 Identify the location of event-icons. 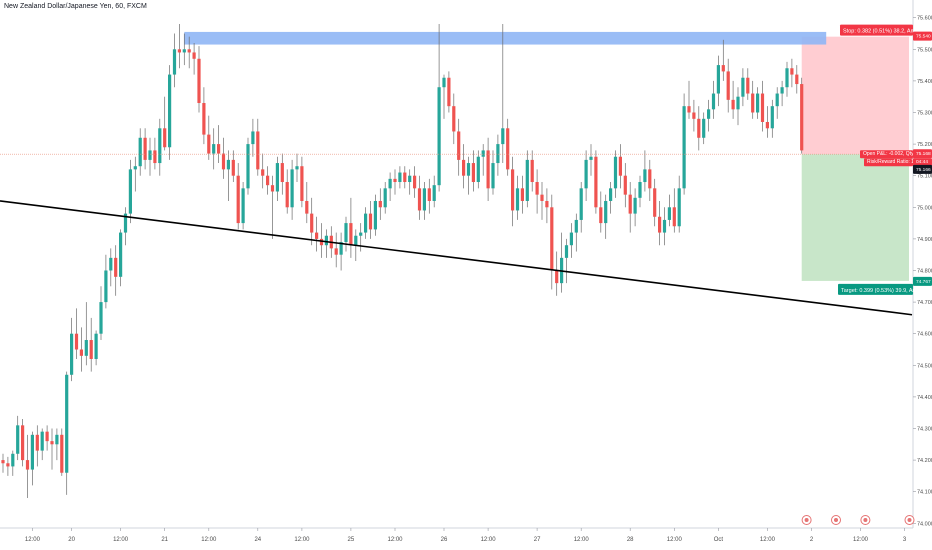
(858, 520).